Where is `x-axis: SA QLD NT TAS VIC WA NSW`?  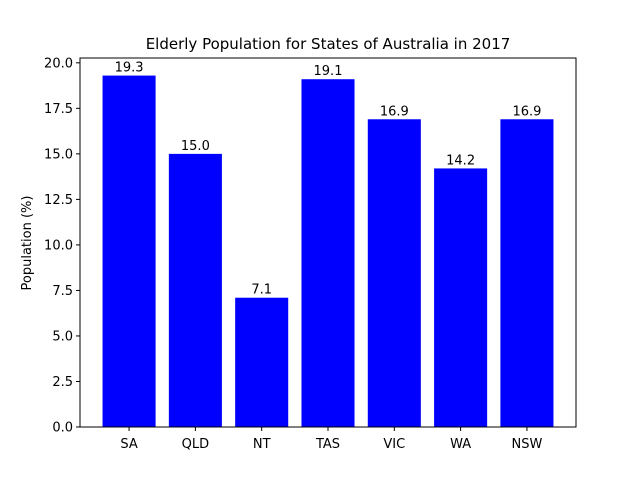 x-axis: SA QLD NT TAS VIC WA NSW is located at coordinates (331, 439).